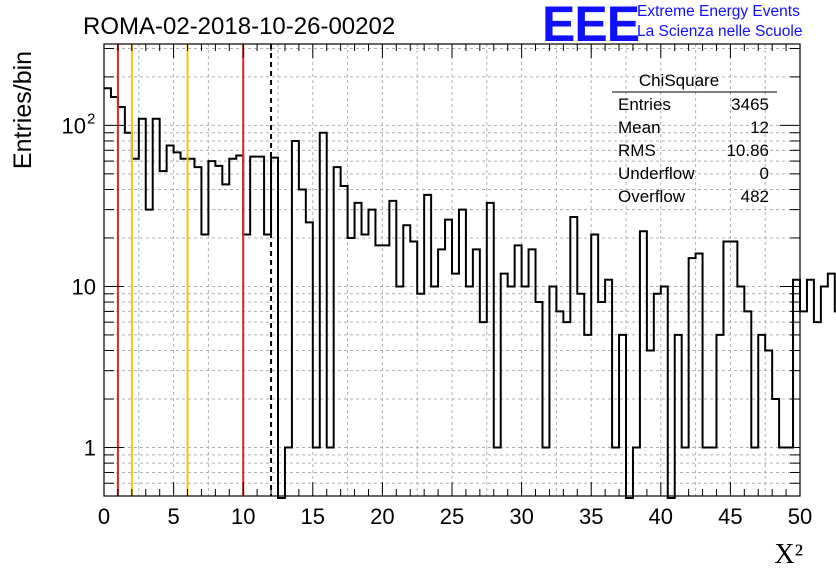 This screenshot has height=572, width=836. I want to click on stats-row-label: Entries, so click(644, 104).